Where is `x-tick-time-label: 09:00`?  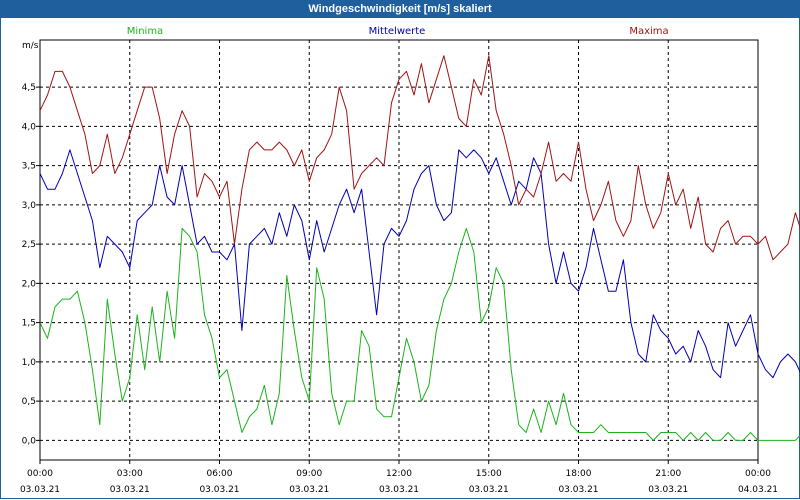 x-tick-time-label: 09:00 is located at coordinates (309, 474).